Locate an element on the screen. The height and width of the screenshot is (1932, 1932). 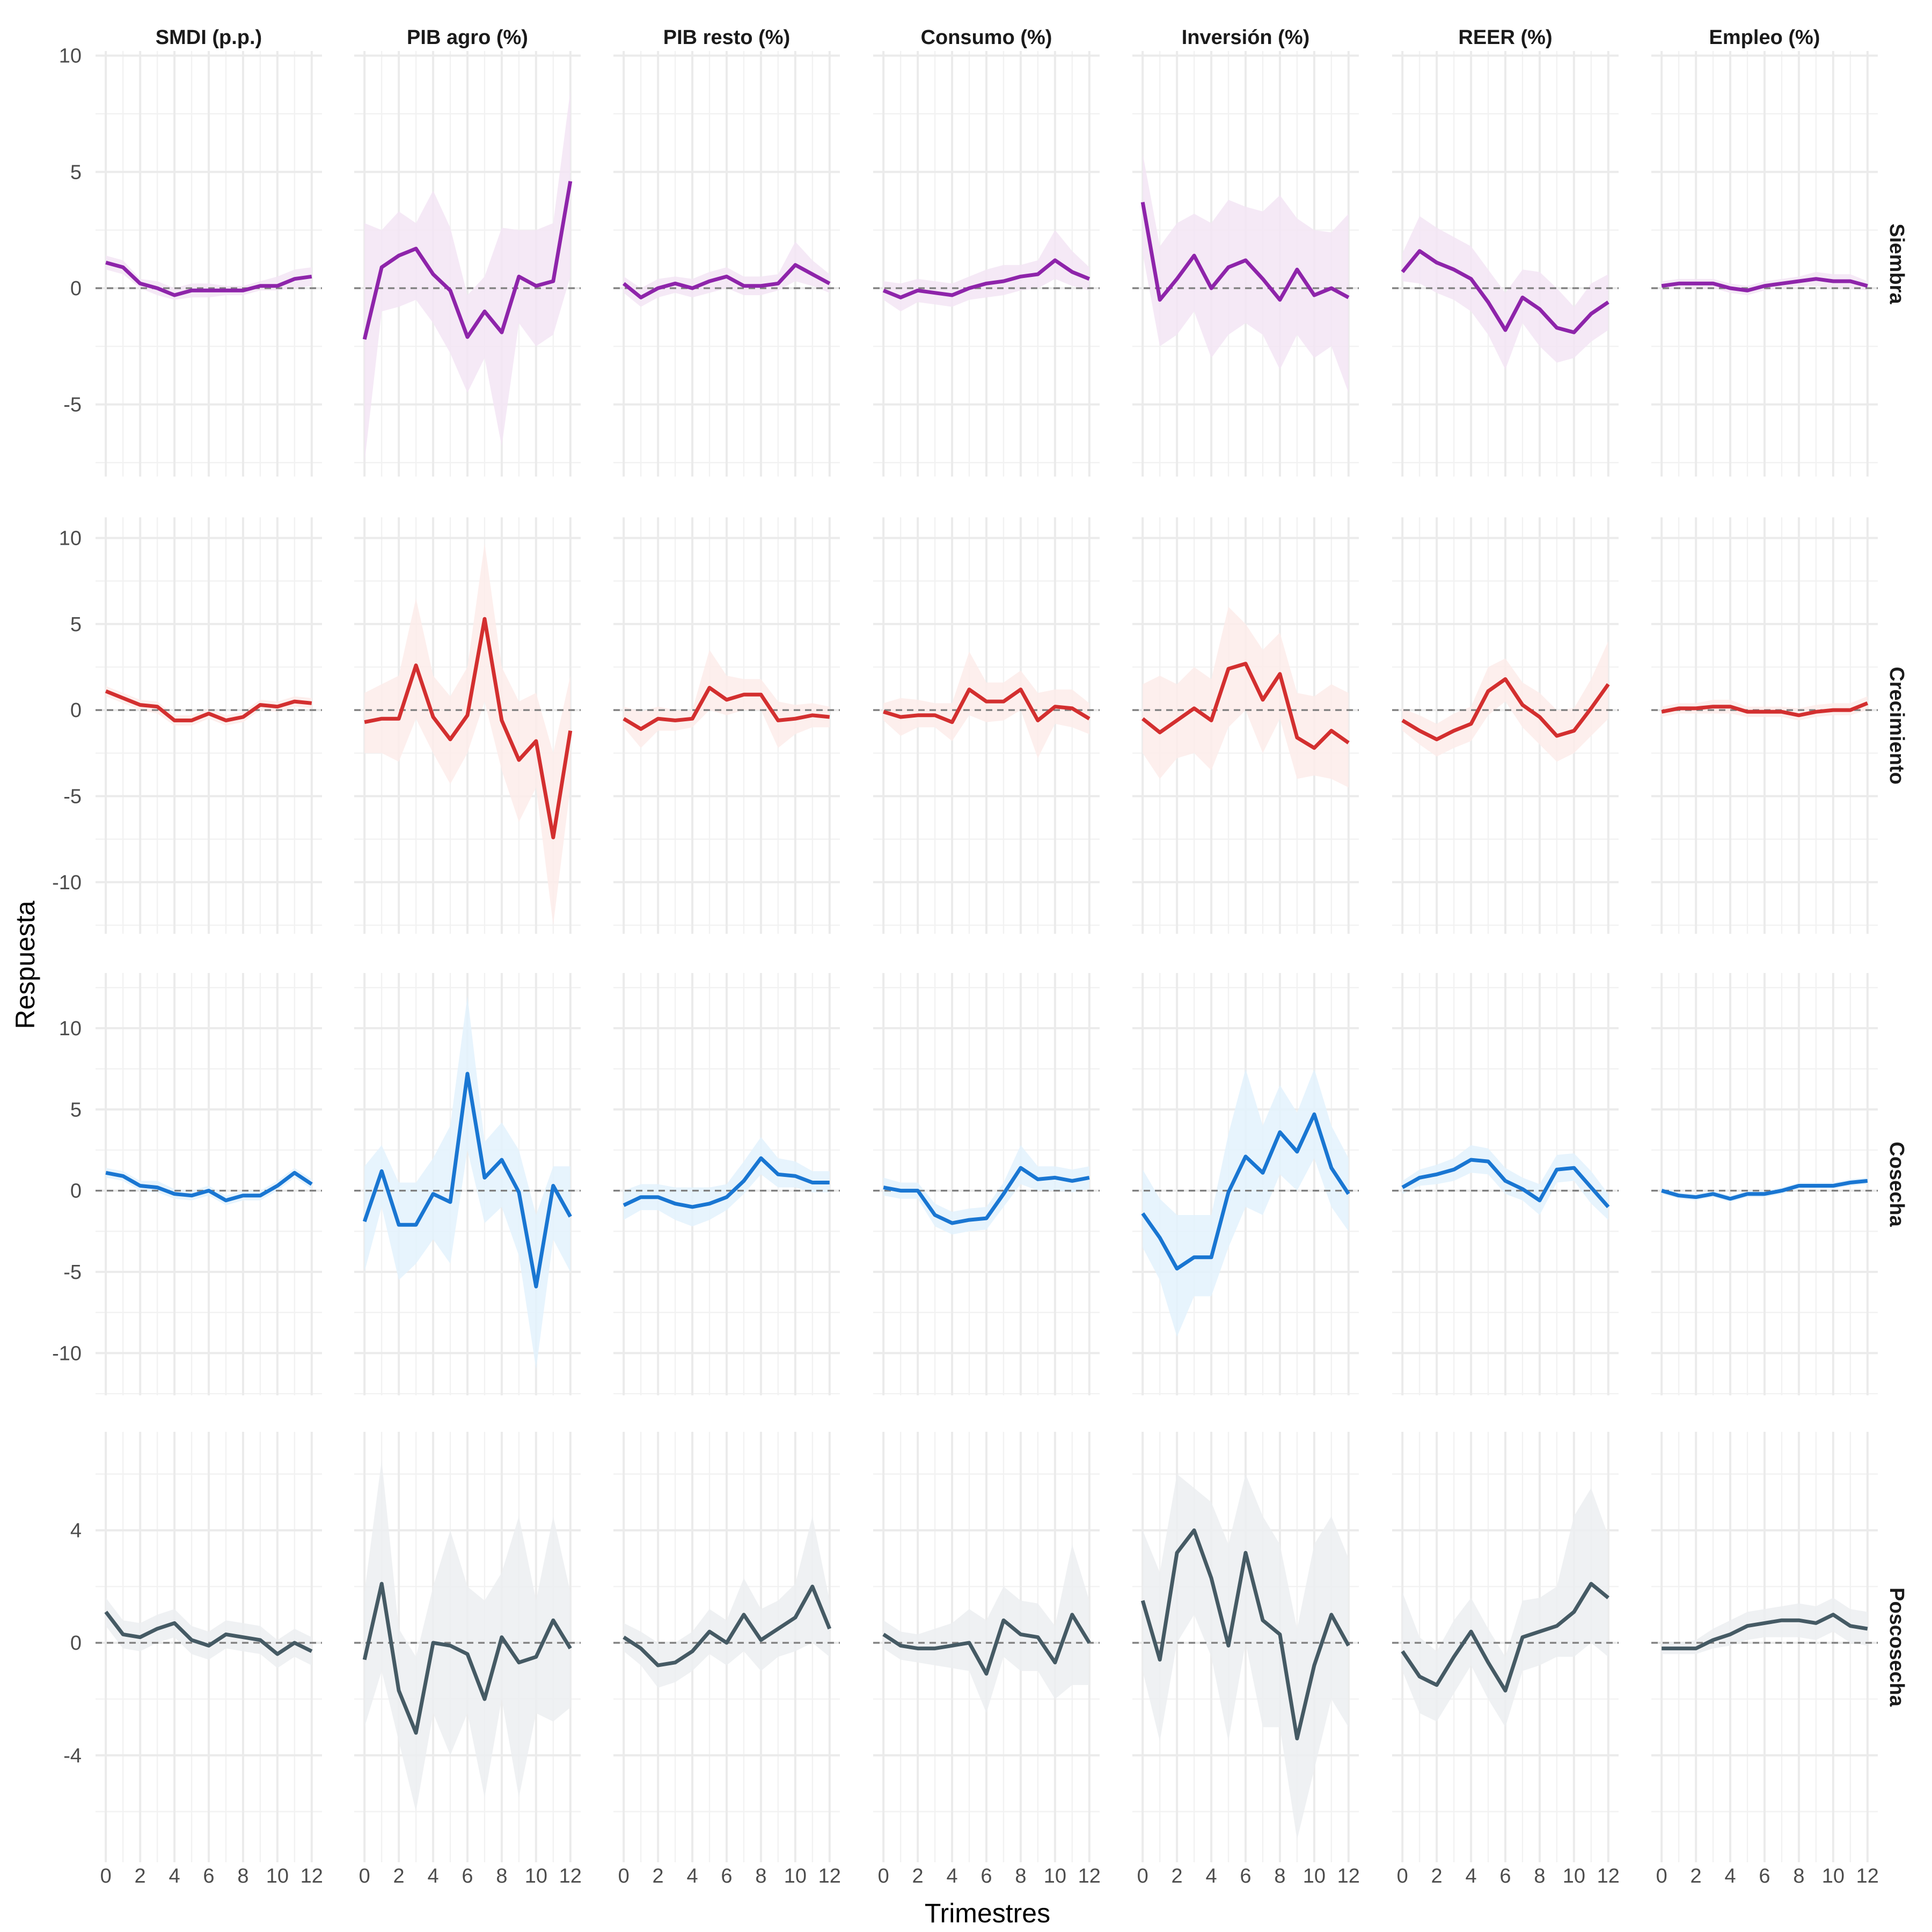
column-strip-consumo: Consumo (%) is located at coordinates (986, 37).